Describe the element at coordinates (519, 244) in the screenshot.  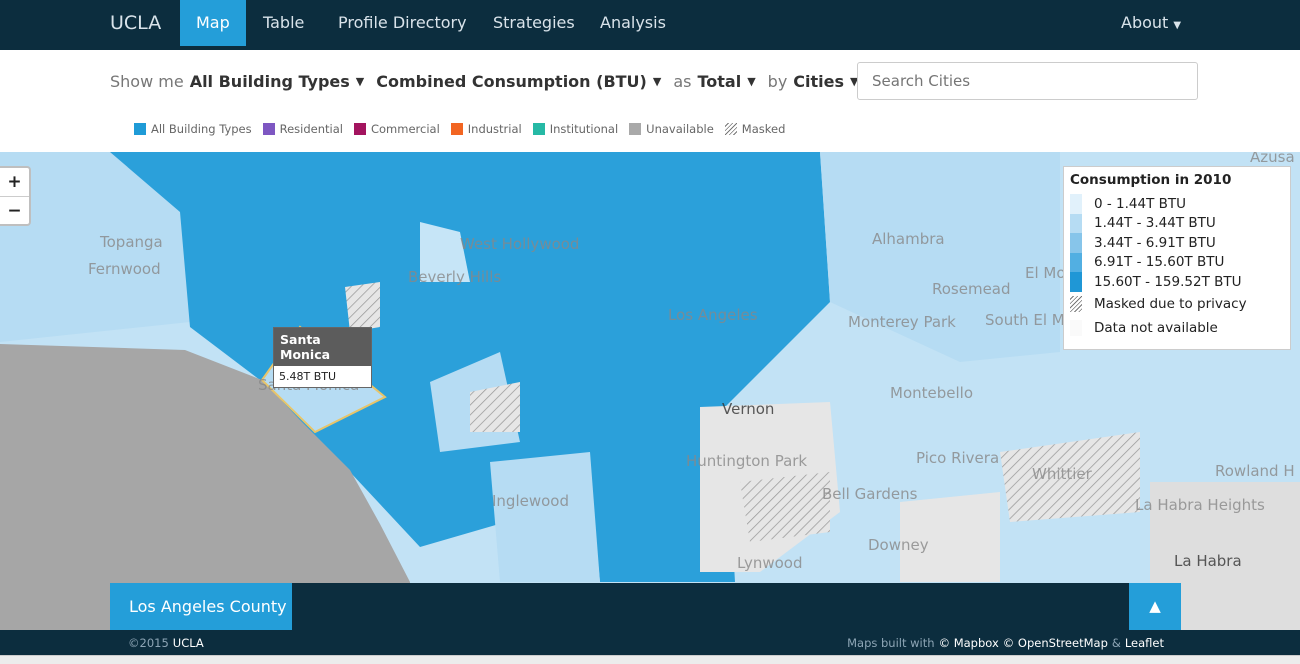
I see `place-label: West Hollywood` at that location.